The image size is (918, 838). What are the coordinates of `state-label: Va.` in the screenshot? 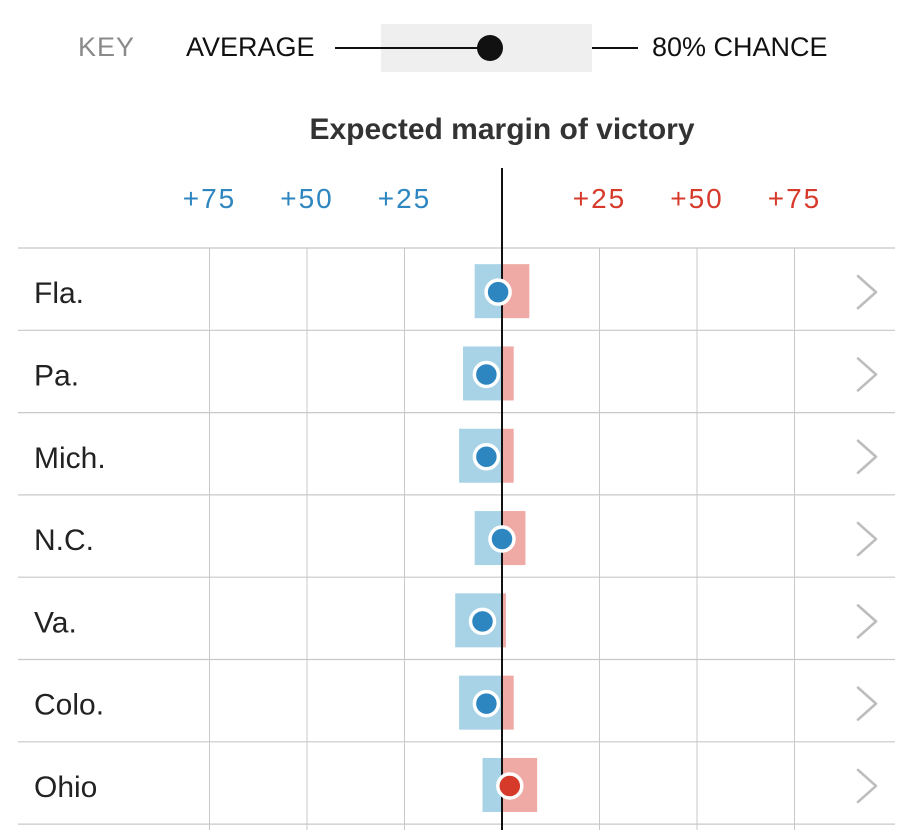 It's located at (55, 622).